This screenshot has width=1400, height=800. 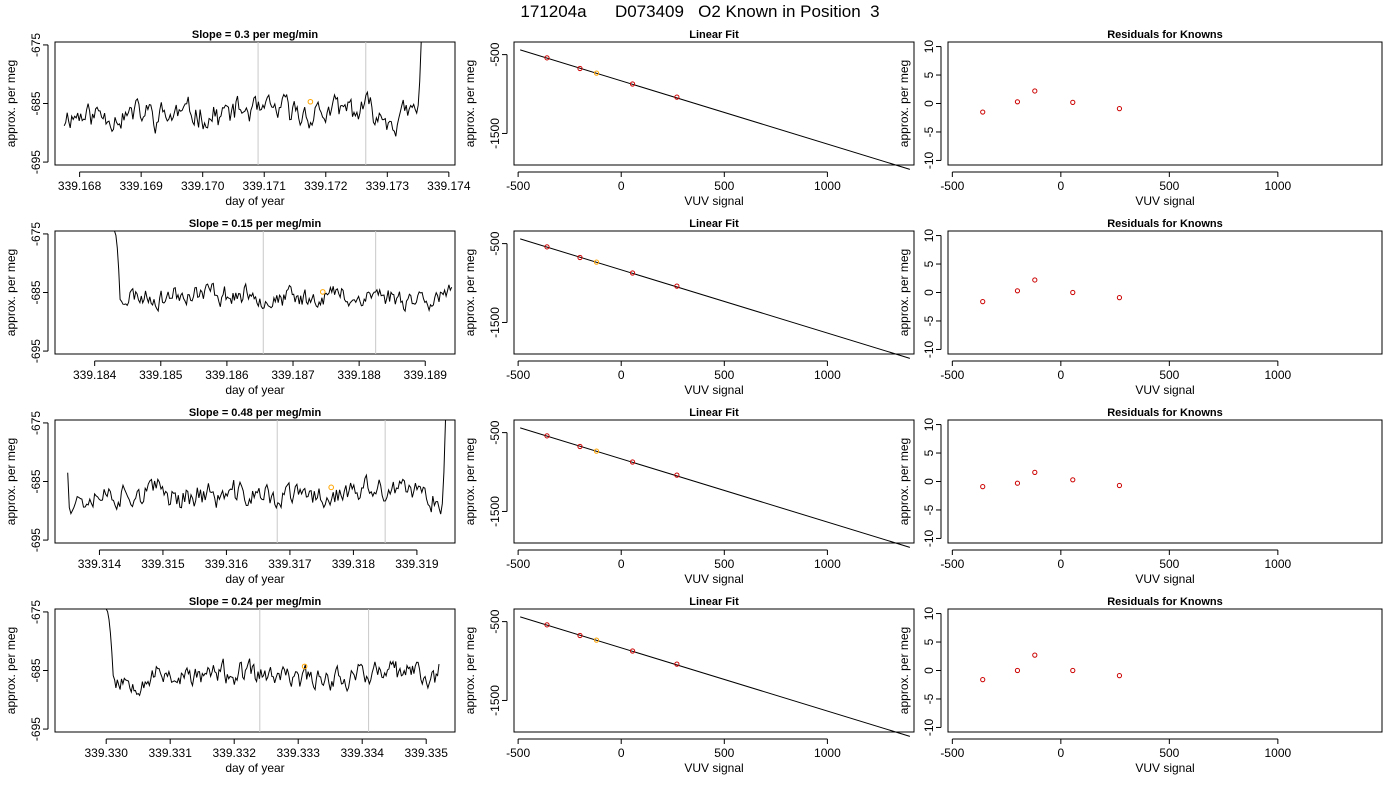 What do you see at coordinates (163, 564) in the screenshot?
I see `x-tick-label: 339.315` at bounding box center [163, 564].